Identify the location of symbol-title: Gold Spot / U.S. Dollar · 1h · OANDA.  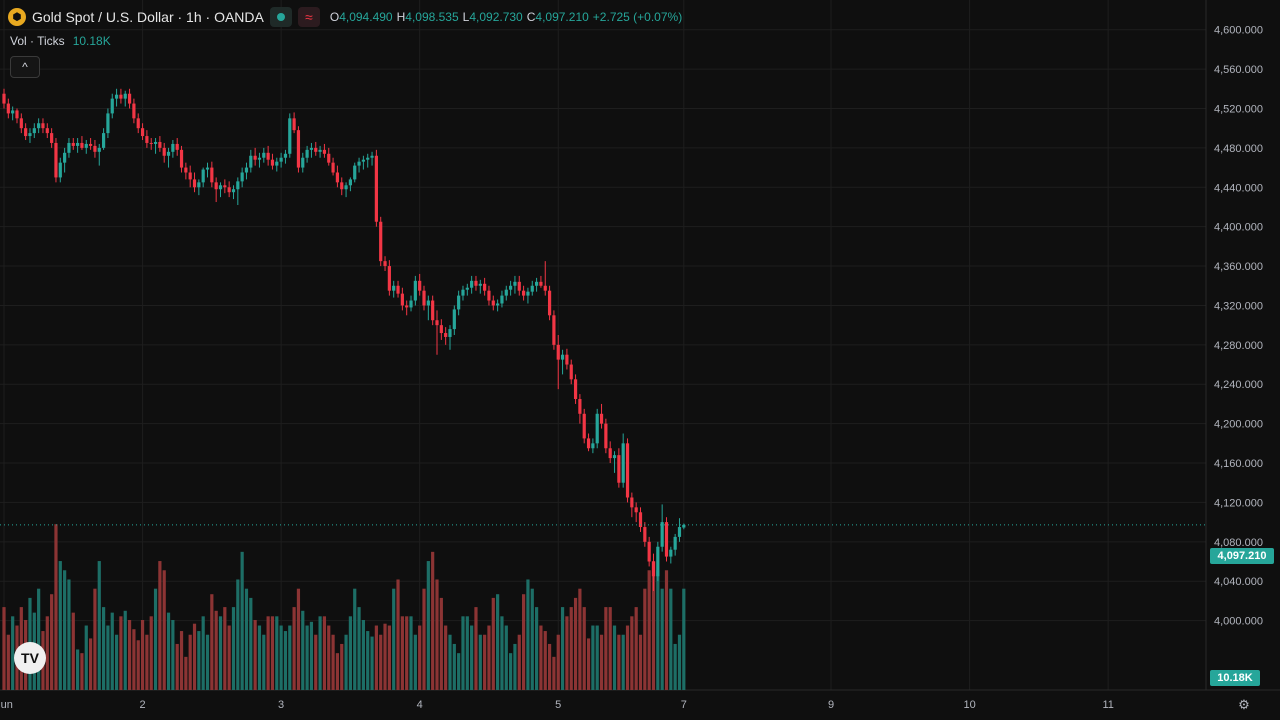
(148, 17).